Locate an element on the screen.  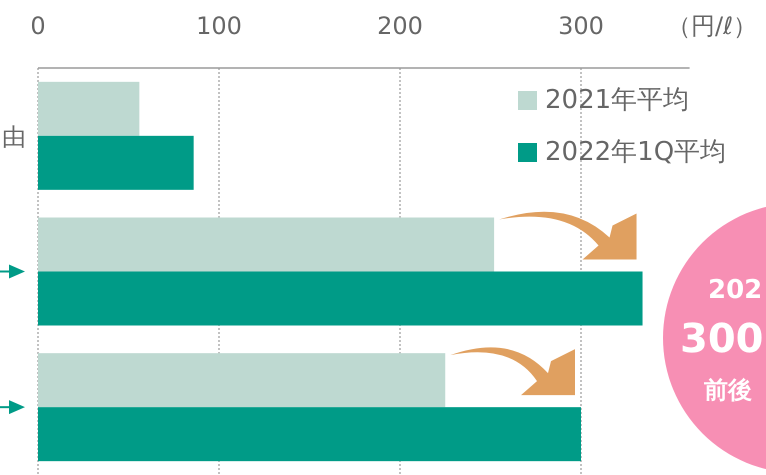
x-tick-label: 200 is located at coordinates (400, 26).